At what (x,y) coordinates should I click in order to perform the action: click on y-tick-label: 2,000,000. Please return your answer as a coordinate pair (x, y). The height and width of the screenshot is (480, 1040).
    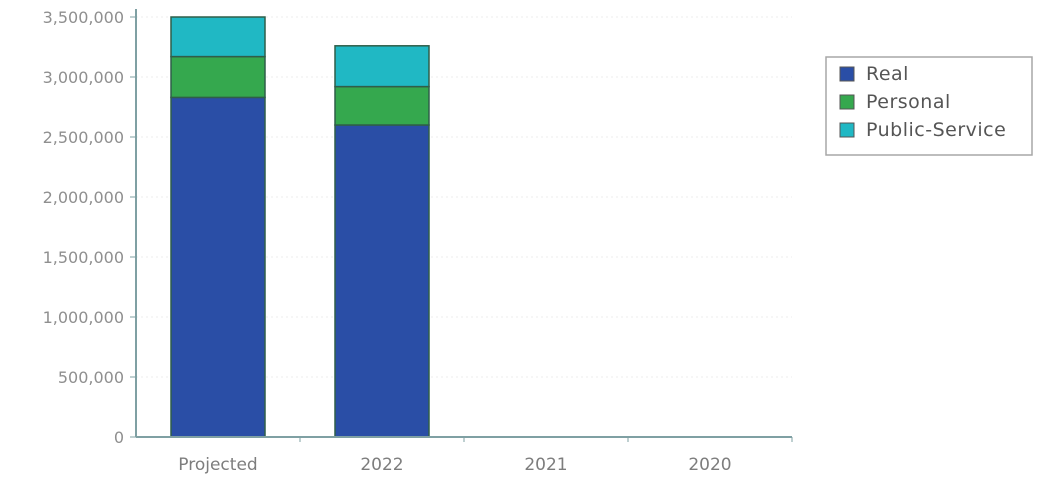
    Looking at the image, I should click on (83, 197).